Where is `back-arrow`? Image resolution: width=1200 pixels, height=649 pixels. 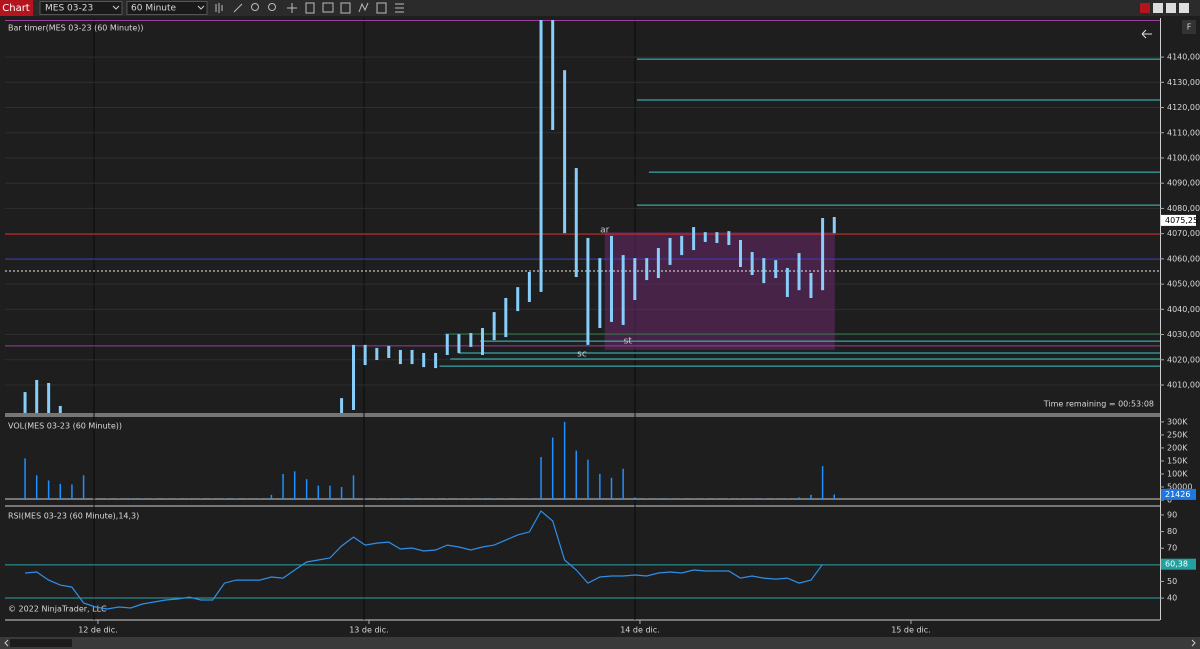
back-arrow is located at coordinates (1146, 34).